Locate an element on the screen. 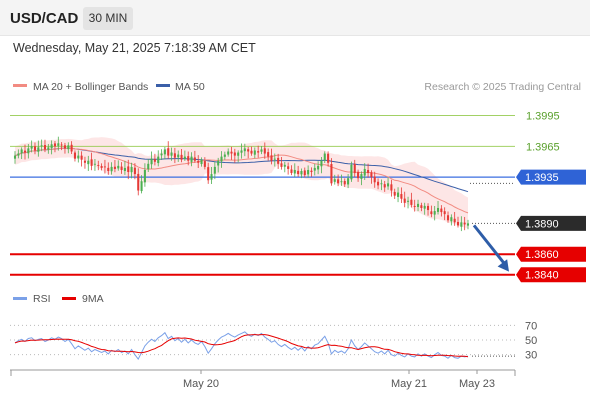  legend-swatch-ma20 is located at coordinates (20, 85).